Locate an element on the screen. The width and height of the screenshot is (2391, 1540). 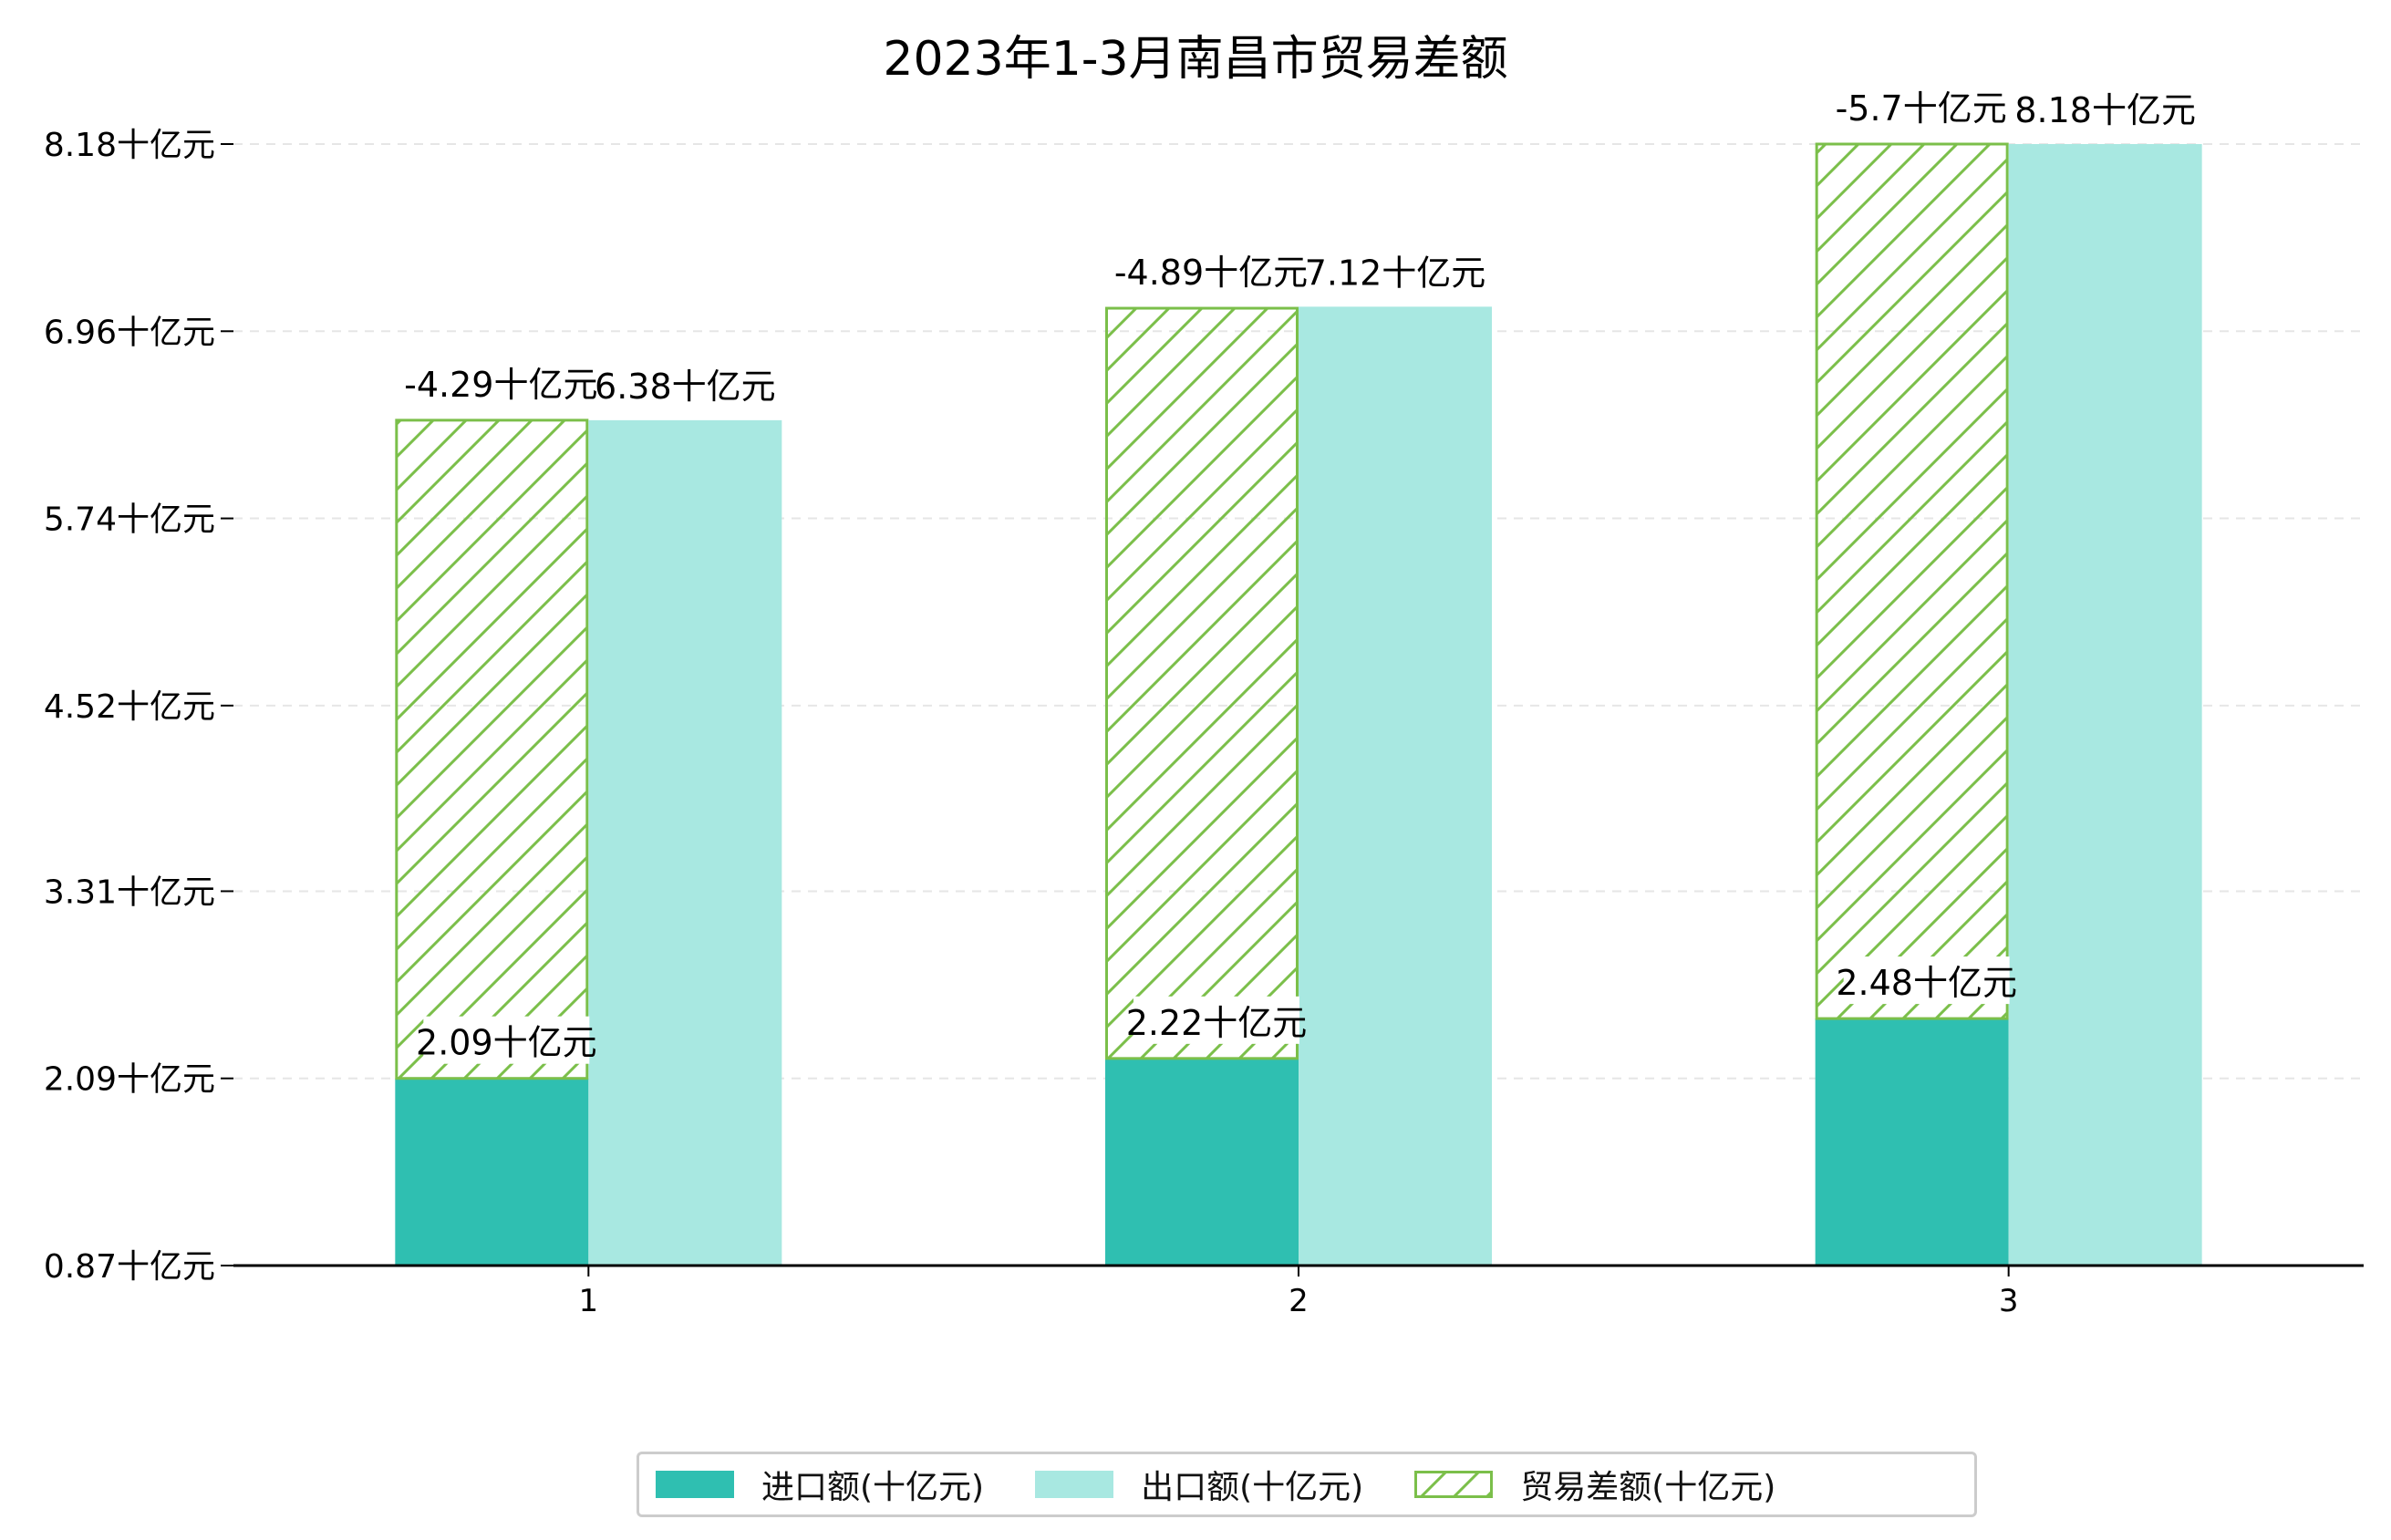
y-tick-label: 3.31十亿元 is located at coordinates (129, 892).